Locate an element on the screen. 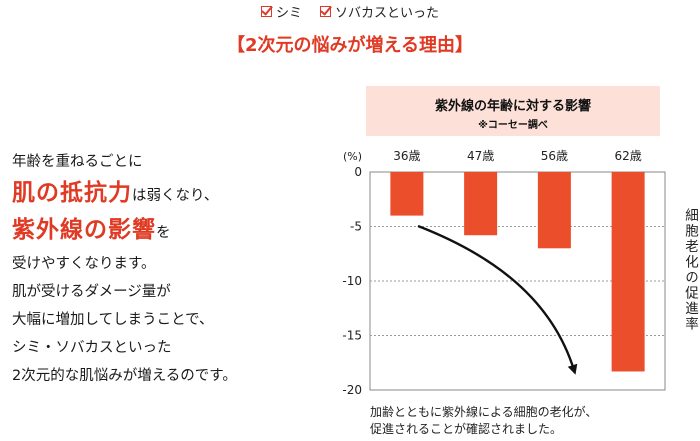  category-label: 47歳 is located at coordinates (480, 156).